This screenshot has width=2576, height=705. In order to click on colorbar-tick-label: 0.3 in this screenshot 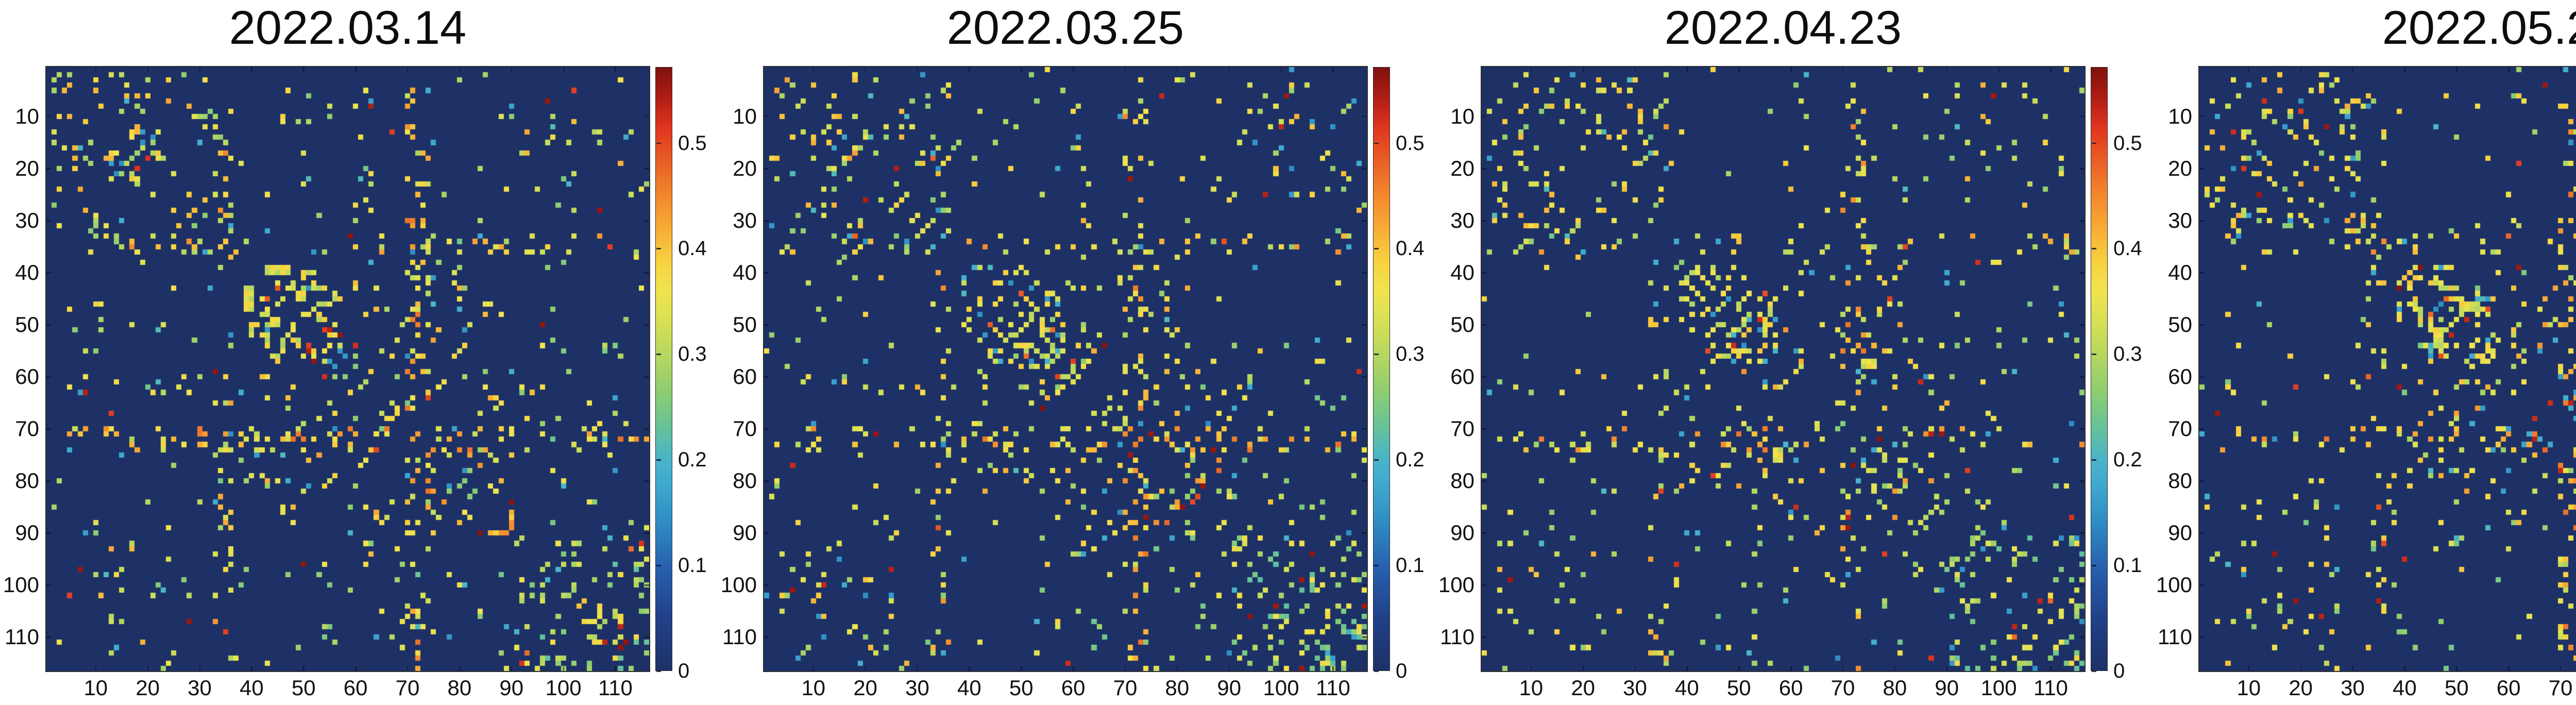, I will do `click(1410, 354)`.